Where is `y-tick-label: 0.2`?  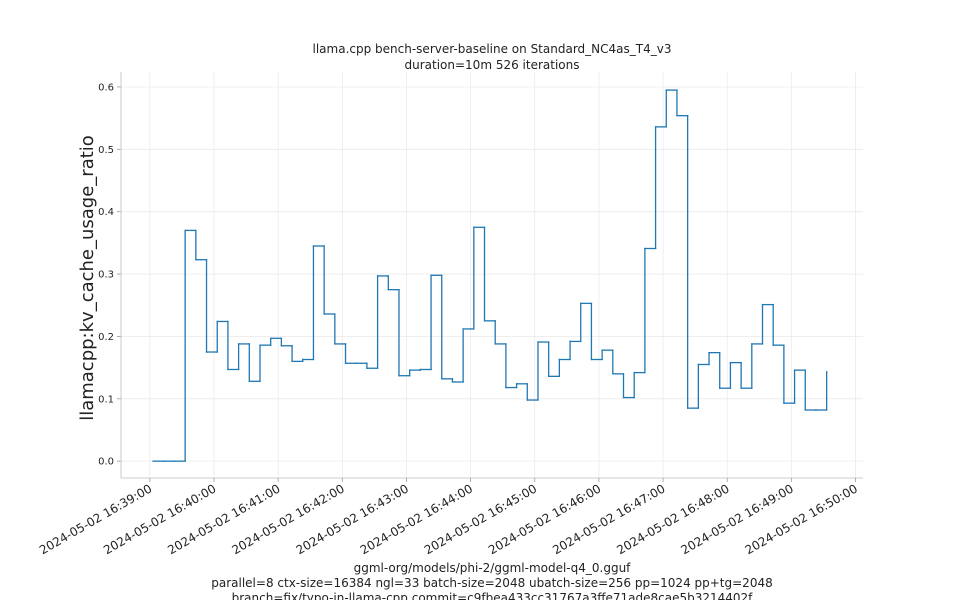 y-tick-label: 0.2 is located at coordinates (106, 337).